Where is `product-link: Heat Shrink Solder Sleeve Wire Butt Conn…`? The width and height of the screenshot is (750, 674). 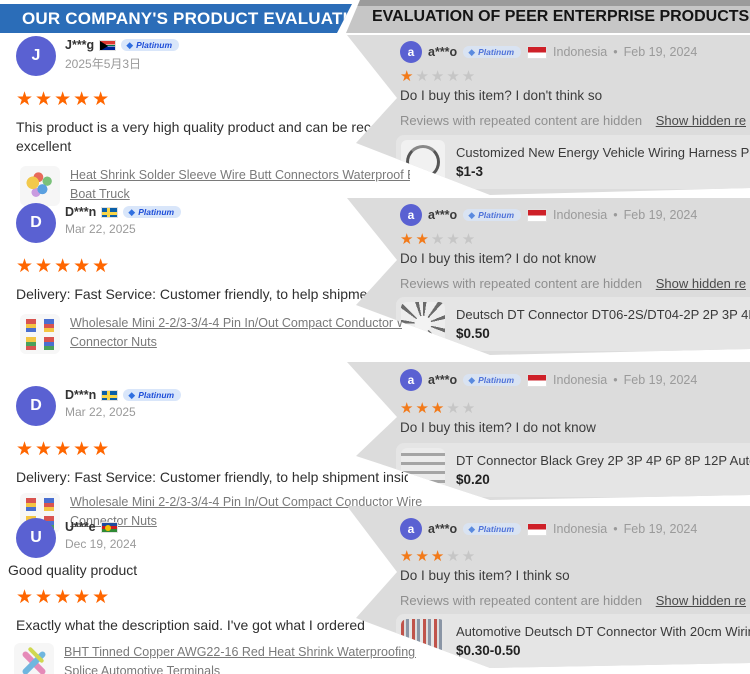 product-link: Heat Shrink Solder Sleeve Wire Butt Conn… is located at coordinates (240, 175).